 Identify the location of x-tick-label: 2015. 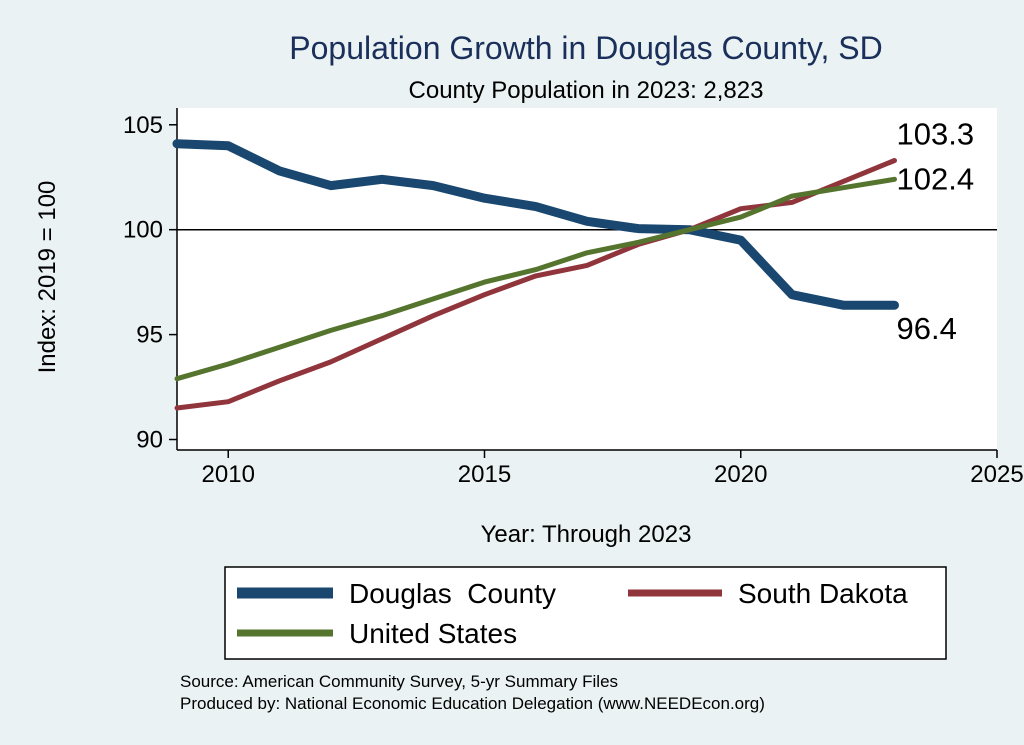
(484, 474).